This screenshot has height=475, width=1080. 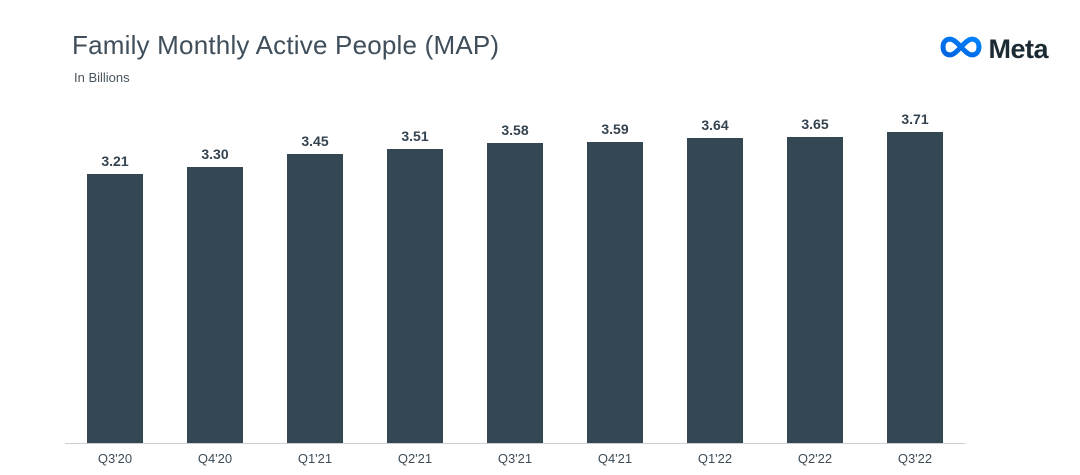 What do you see at coordinates (715, 125) in the screenshot?
I see `bar-value-label: 3.64` at bounding box center [715, 125].